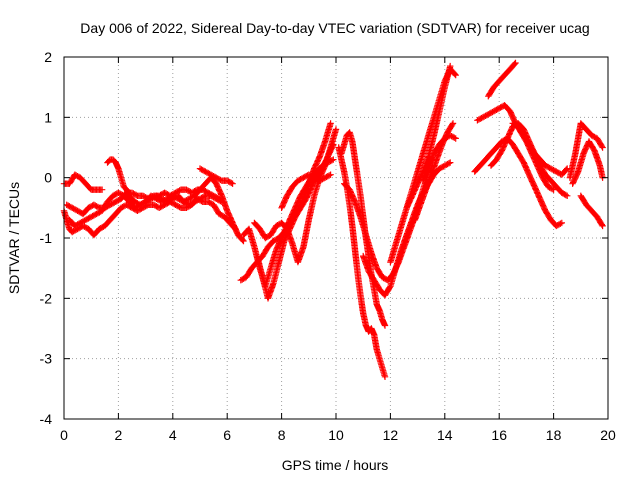 The width and height of the screenshot is (640, 480). Describe the element at coordinates (554, 435) in the screenshot. I see `x-tick-label: 18` at that location.